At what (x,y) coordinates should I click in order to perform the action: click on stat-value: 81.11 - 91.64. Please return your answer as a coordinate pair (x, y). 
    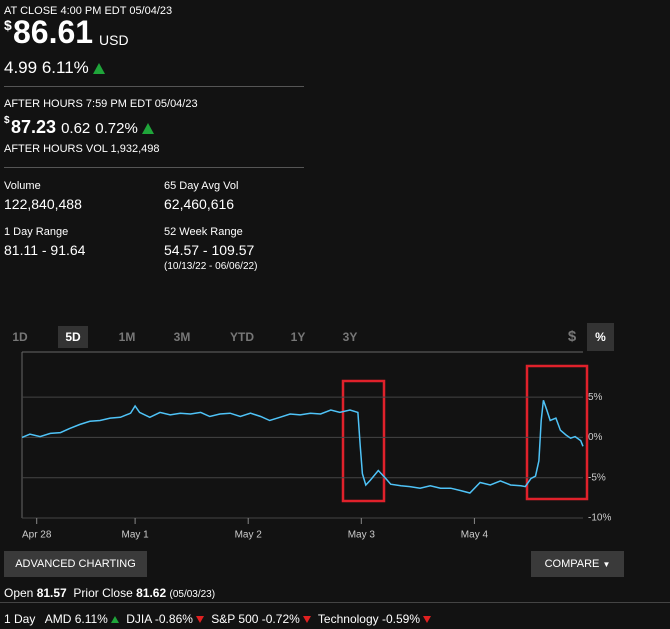
    Looking at the image, I should click on (45, 250).